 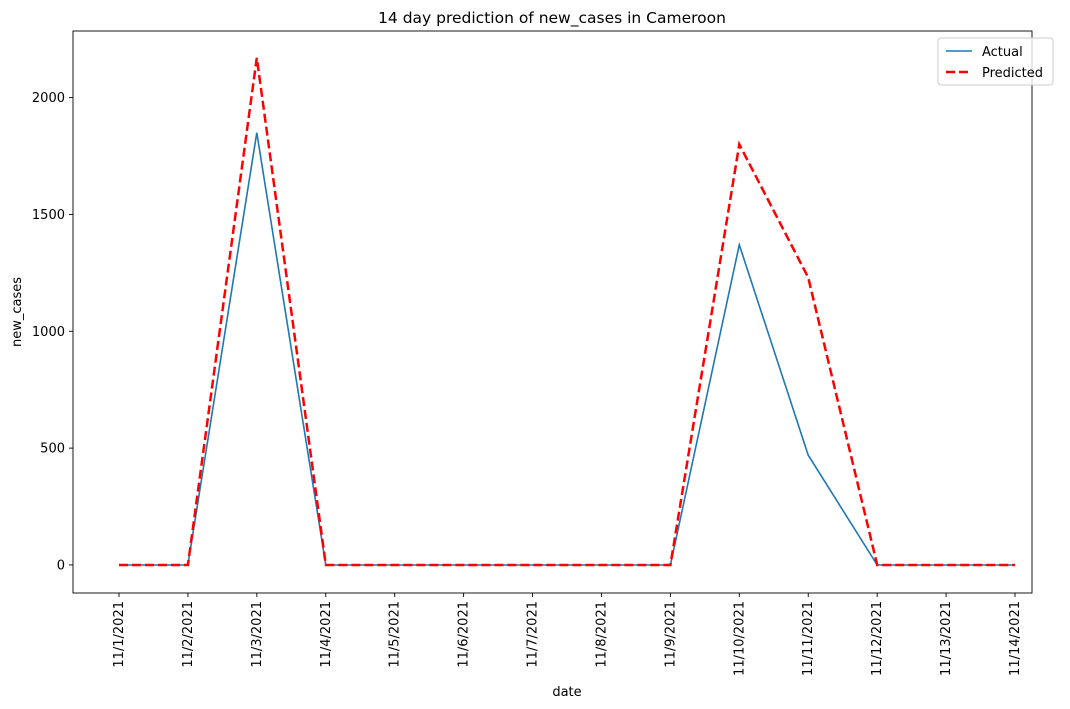 What do you see at coordinates (808, 638) in the screenshot?
I see `x-tick-label: 11/11/2021` at bounding box center [808, 638].